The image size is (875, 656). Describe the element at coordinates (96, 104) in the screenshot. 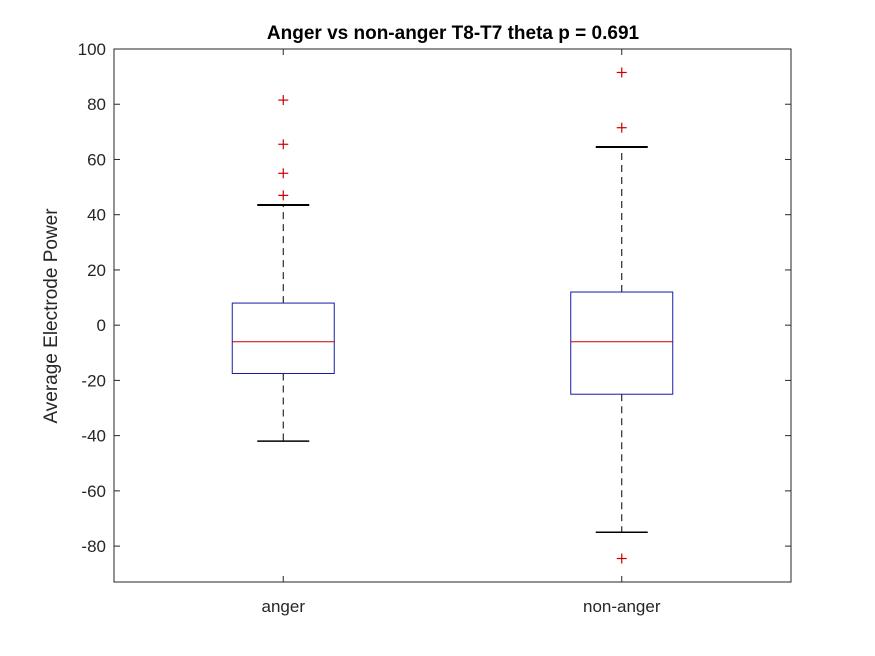

I see `y-tick-label: 80` at that location.